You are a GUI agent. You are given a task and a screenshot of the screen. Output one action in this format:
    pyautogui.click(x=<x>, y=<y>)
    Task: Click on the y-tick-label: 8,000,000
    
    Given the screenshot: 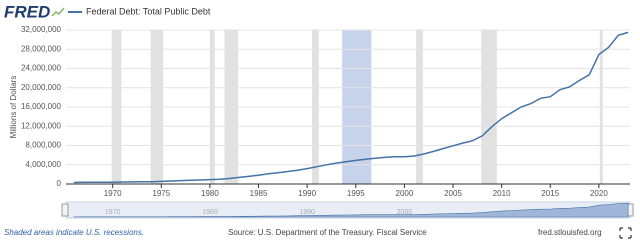 What is the action you would take?
    pyautogui.click(x=43, y=145)
    